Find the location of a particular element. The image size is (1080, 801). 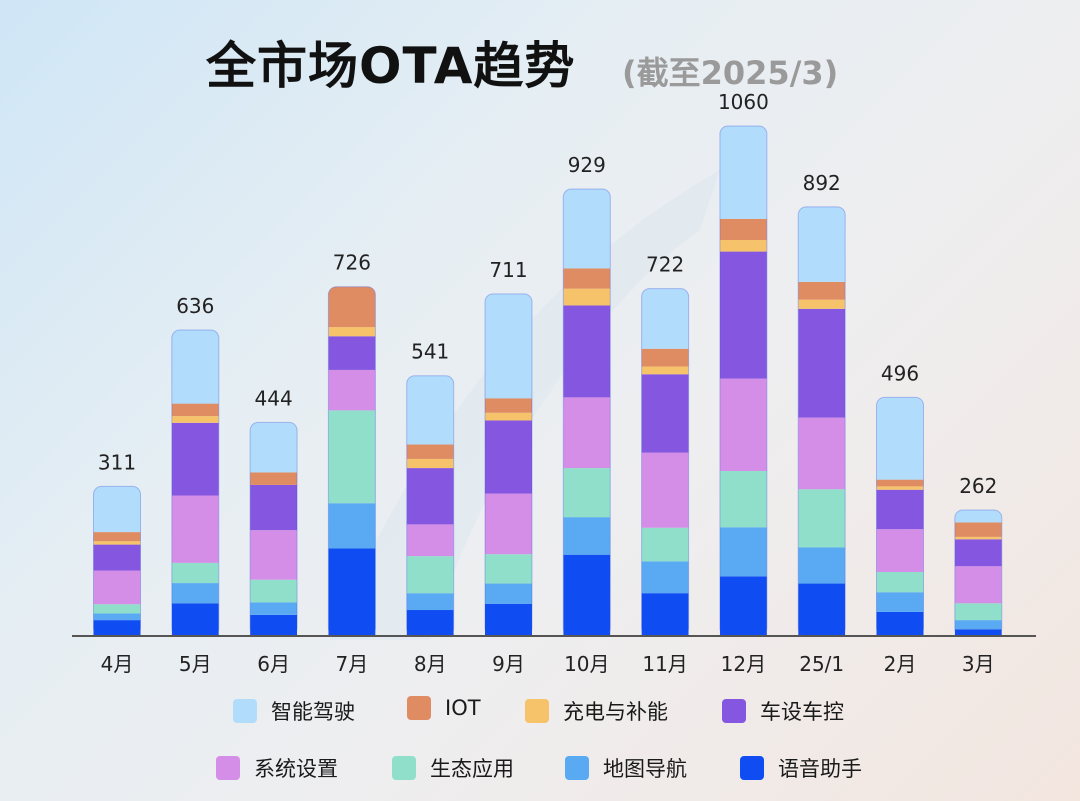

legend-label: 生态应用 is located at coordinates (472, 769).